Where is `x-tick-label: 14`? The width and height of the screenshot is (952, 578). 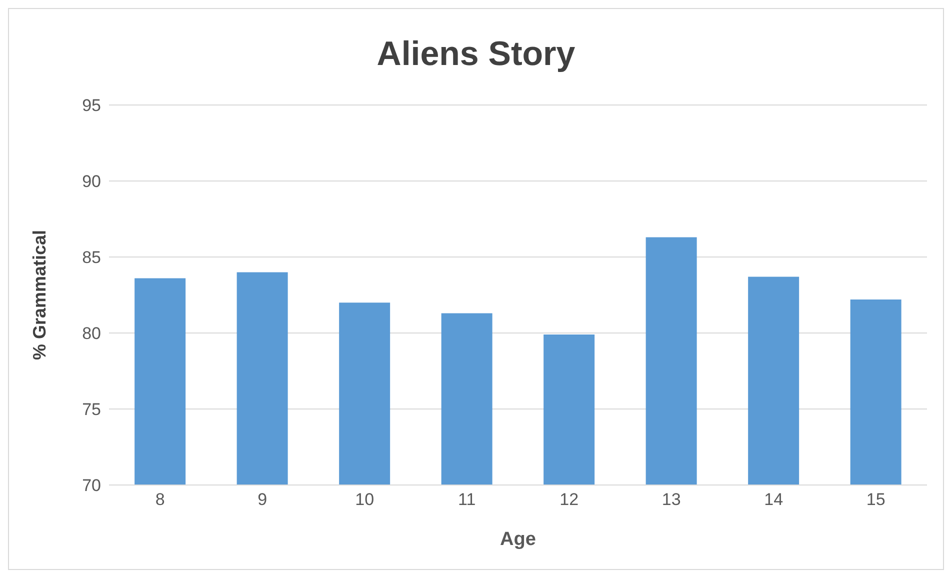
x-tick-label: 14 is located at coordinates (774, 500).